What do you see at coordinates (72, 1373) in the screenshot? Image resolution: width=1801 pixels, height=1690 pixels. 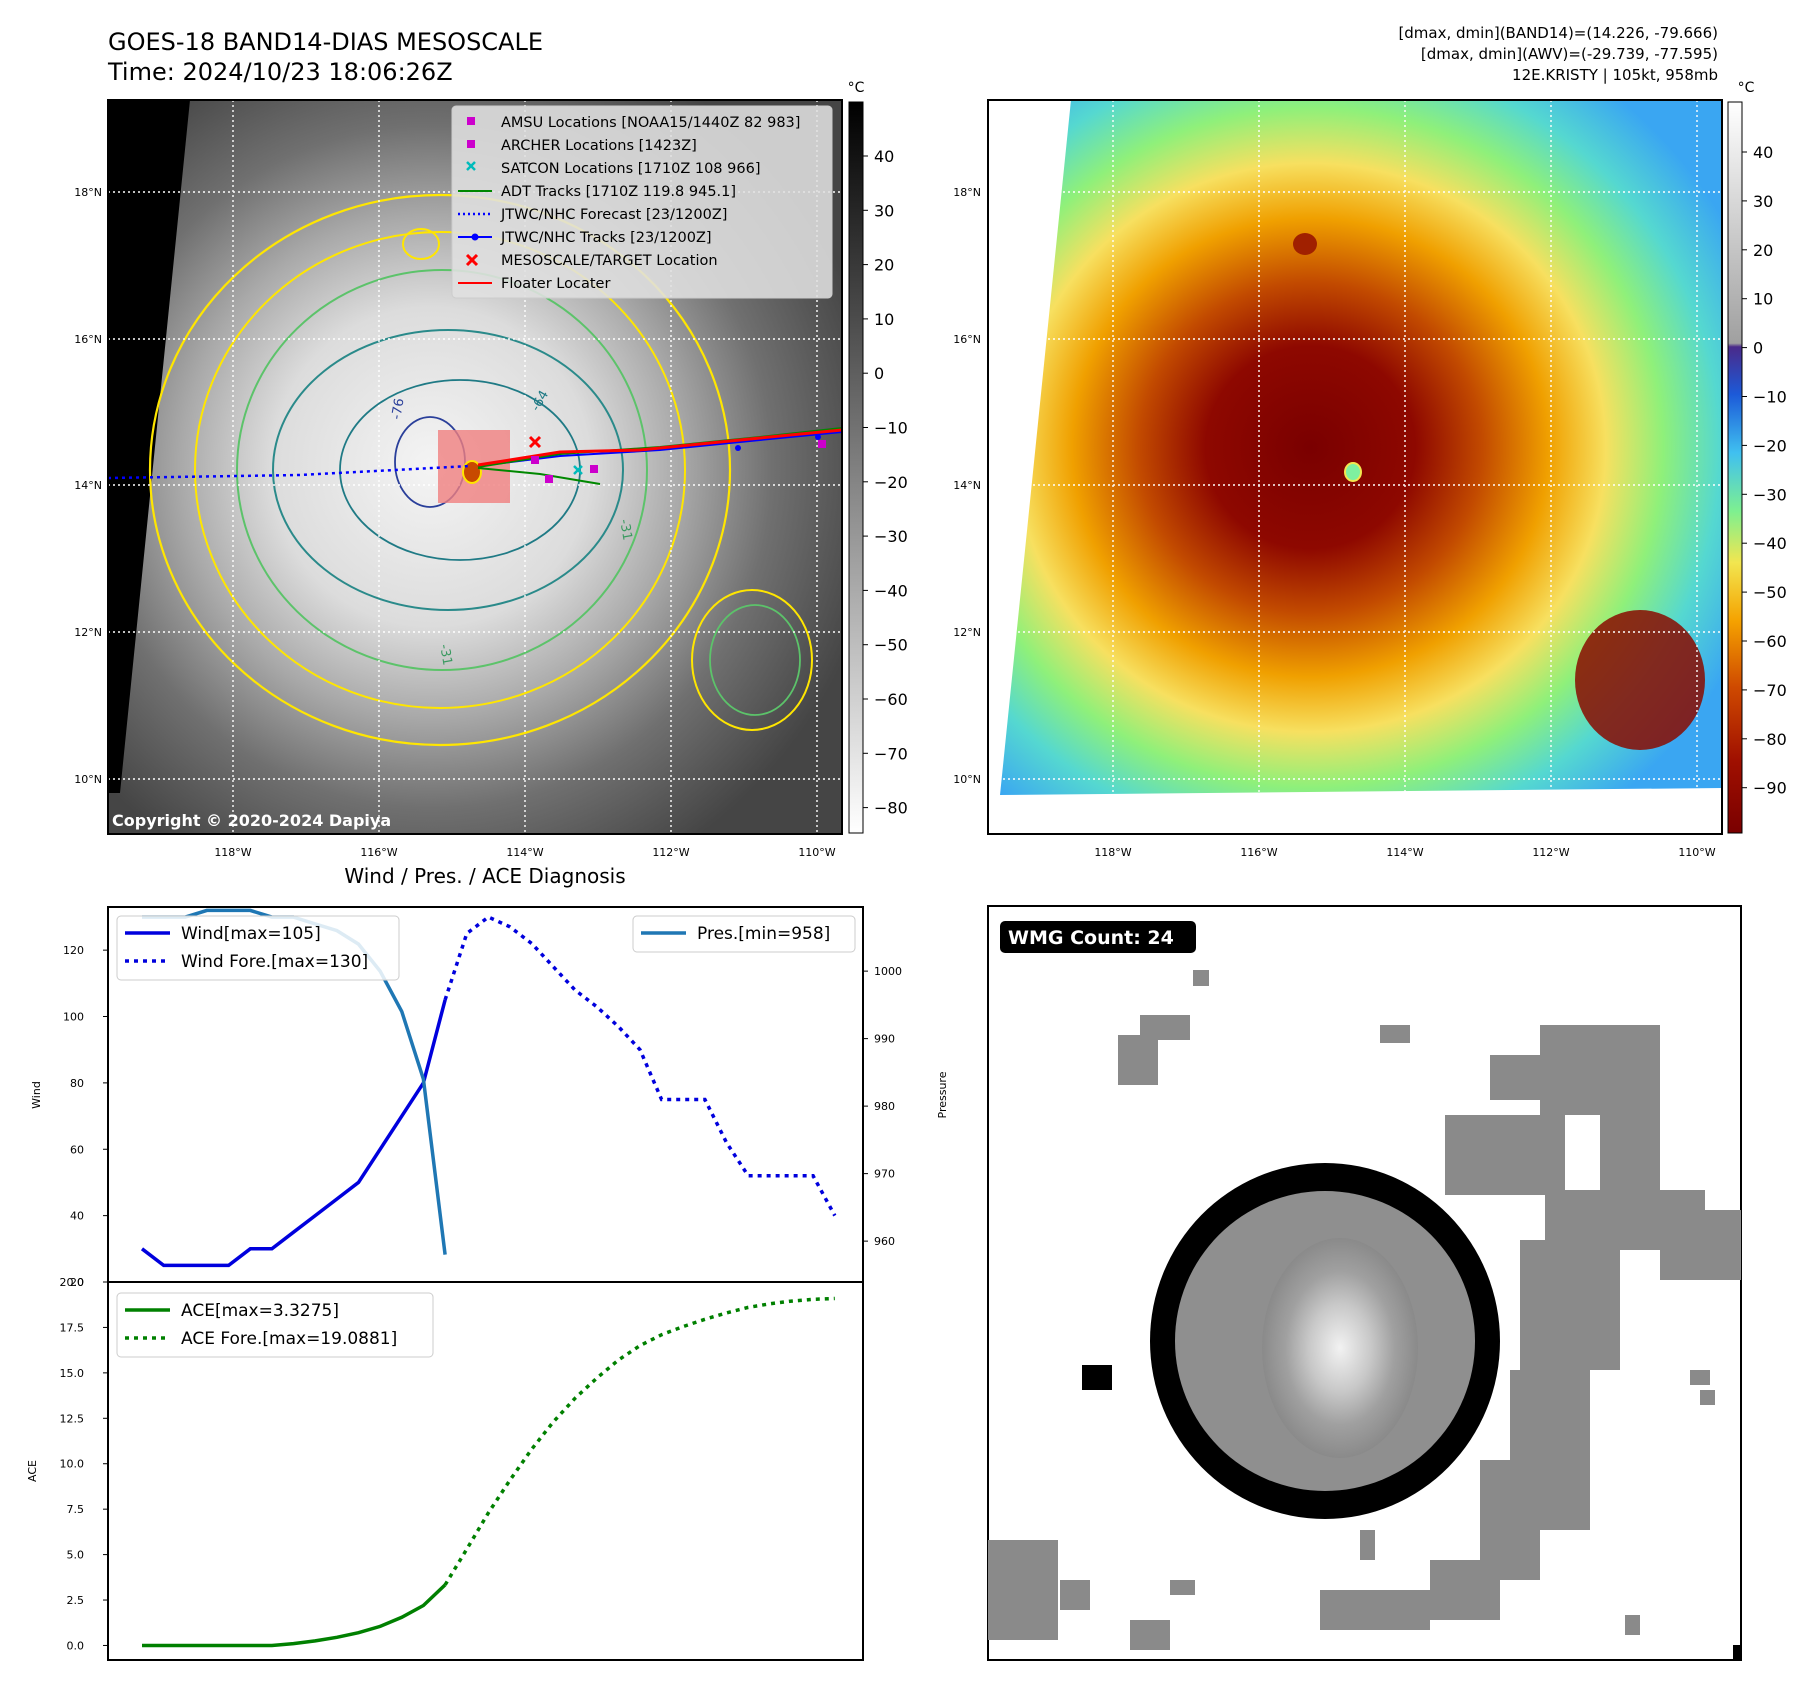 I see `ace-ytick-label: 15.0` at bounding box center [72, 1373].